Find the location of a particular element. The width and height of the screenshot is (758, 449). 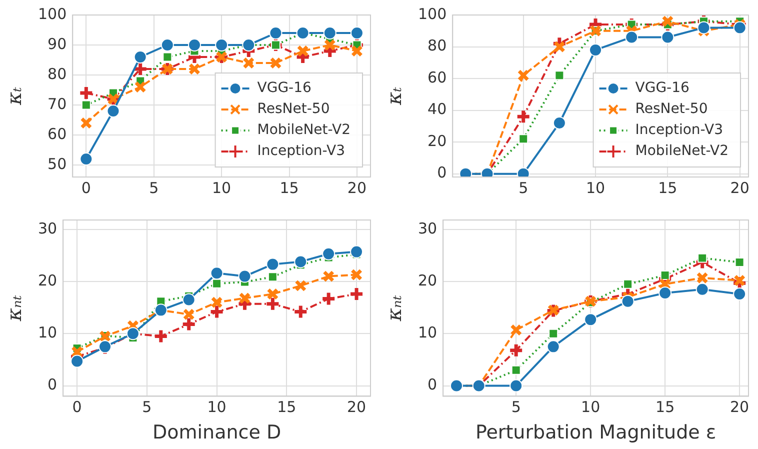

x-axis-title: Dominance D is located at coordinates (217, 433).